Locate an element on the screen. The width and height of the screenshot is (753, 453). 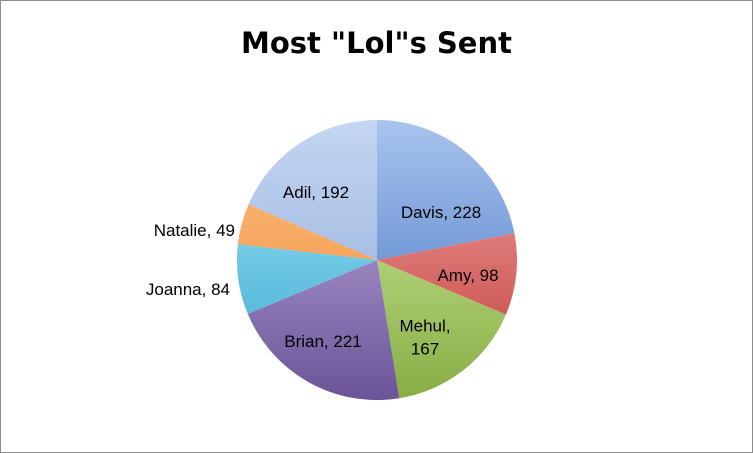
data-label-amy: Amy, 98 is located at coordinates (467, 275).